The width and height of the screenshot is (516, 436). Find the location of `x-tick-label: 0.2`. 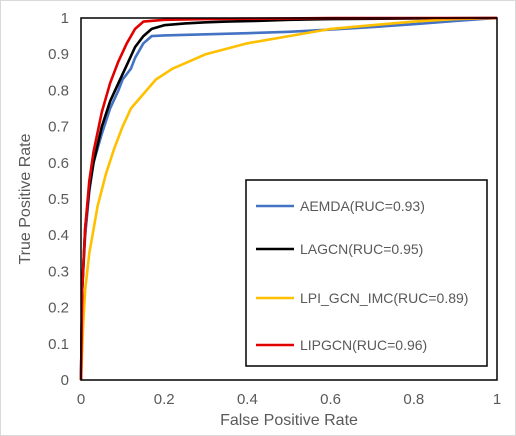

x-tick-label: 0.2 is located at coordinates (164, 399).